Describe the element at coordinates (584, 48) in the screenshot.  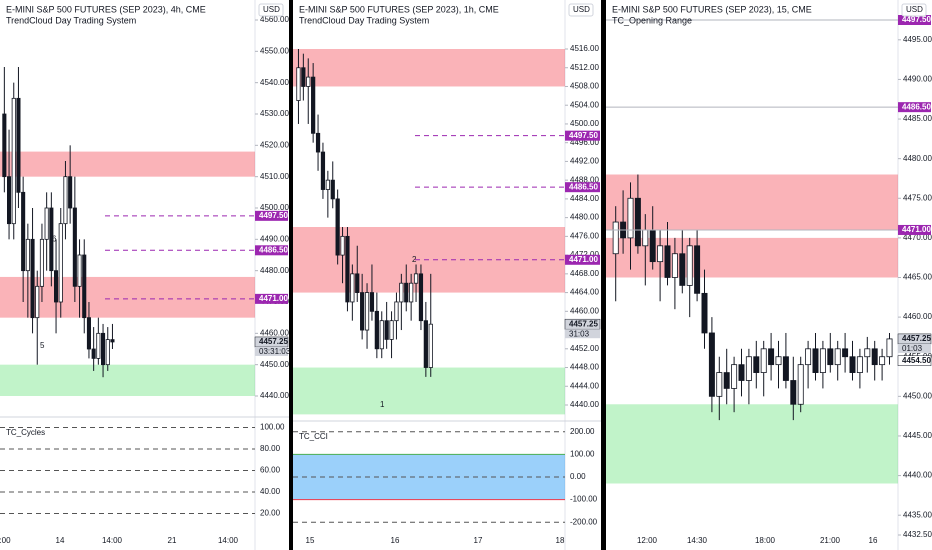
I see `y-tick-label: 4516.00` at that location.